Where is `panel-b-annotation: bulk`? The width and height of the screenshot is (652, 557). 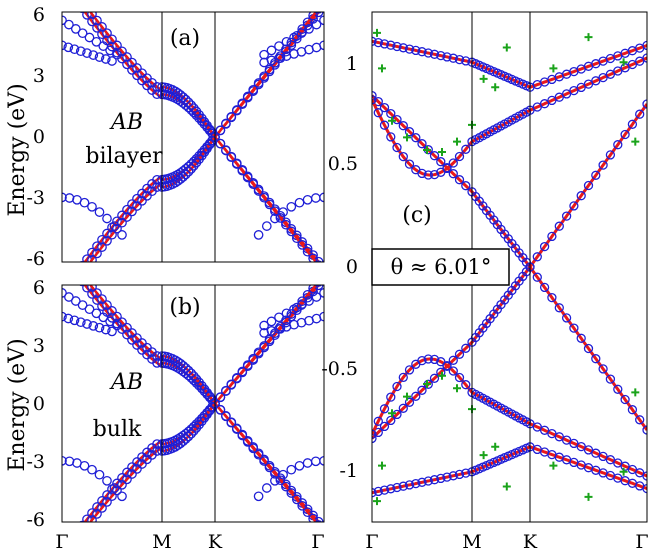
panel-b-annotation: bulk is located at coordinates (117, 429).